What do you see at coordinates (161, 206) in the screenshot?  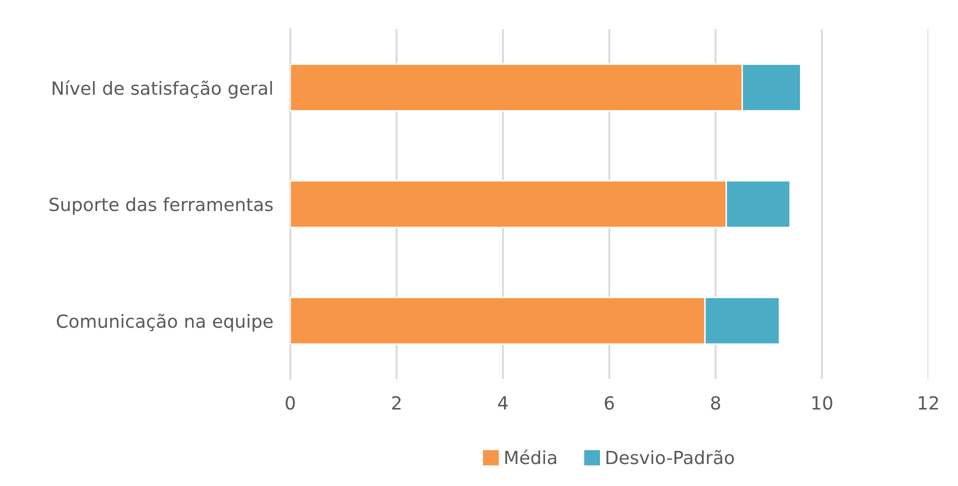 I see `y-tick-label: Suporte das ferramentas` at bounding box center [161, 206].